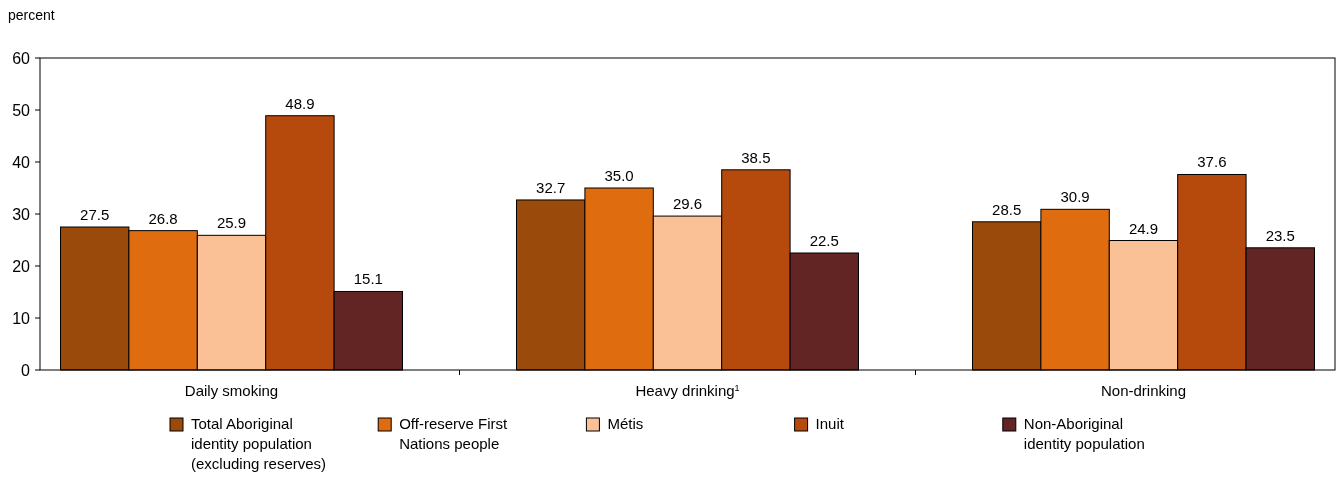  Describe the element at coordinates (687, 390) in the screenshot. I see `x-tick-label: Heavy drinking$^{1}$` at that location.